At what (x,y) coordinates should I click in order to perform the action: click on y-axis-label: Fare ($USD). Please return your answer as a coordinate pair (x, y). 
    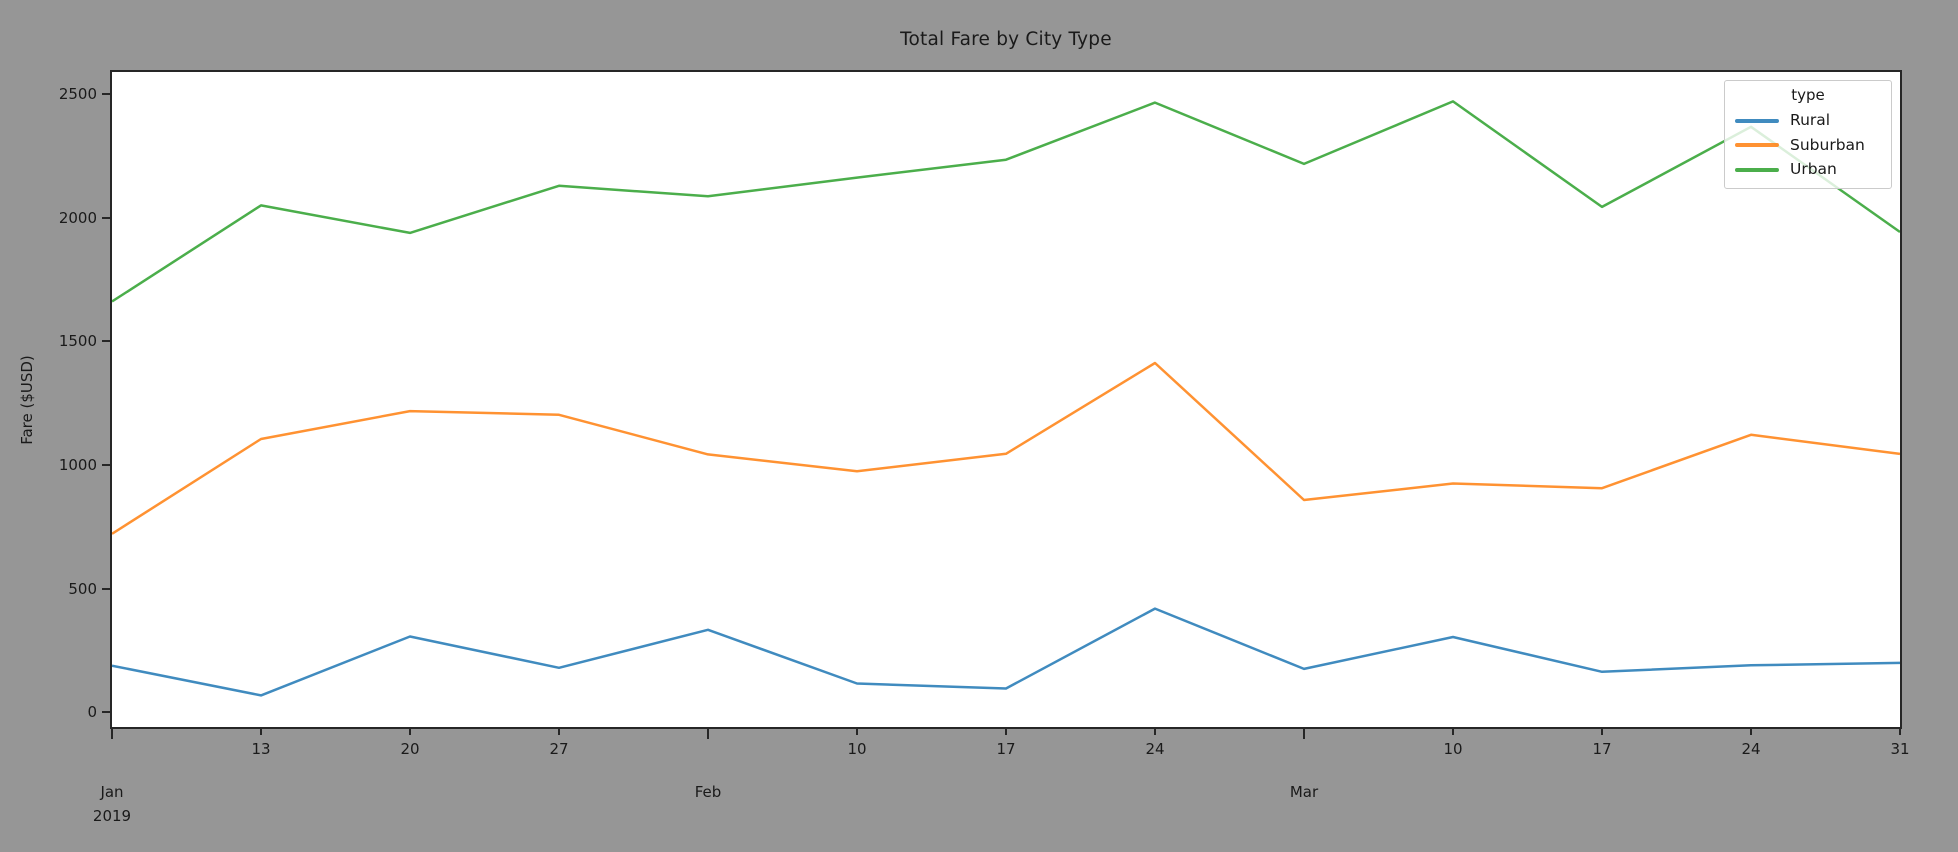
    Looking at the image, I should click on (27, 400).